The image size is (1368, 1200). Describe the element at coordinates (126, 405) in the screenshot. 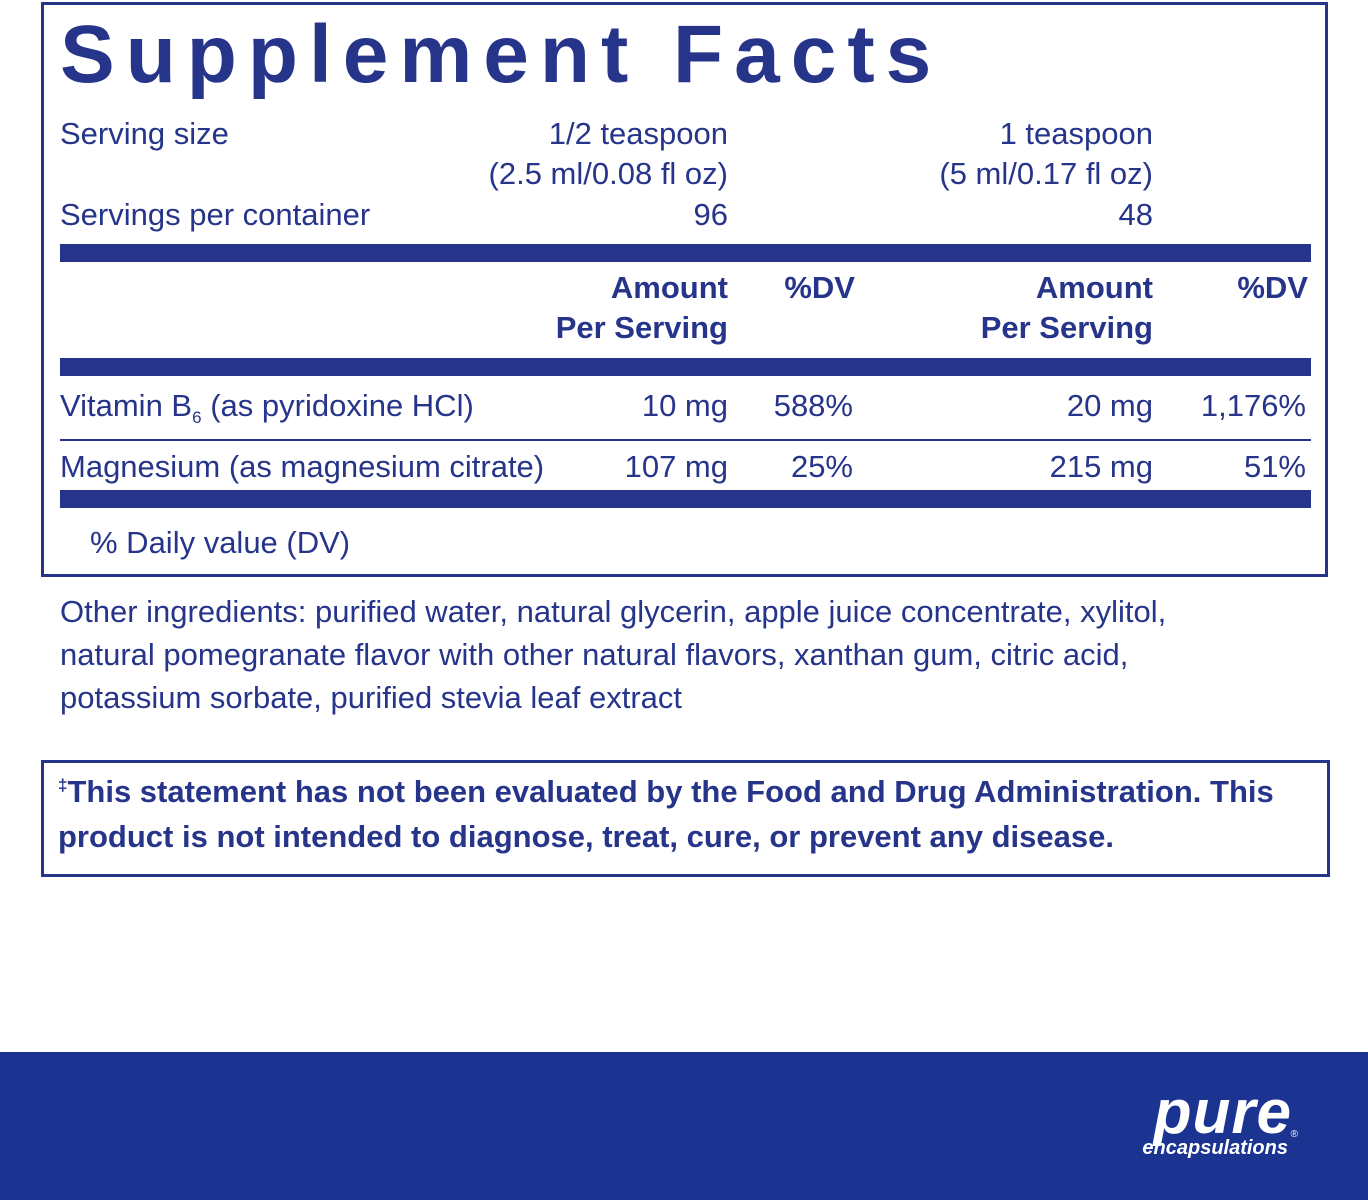

I see `nutrient-name: Vitamin B` at that location.